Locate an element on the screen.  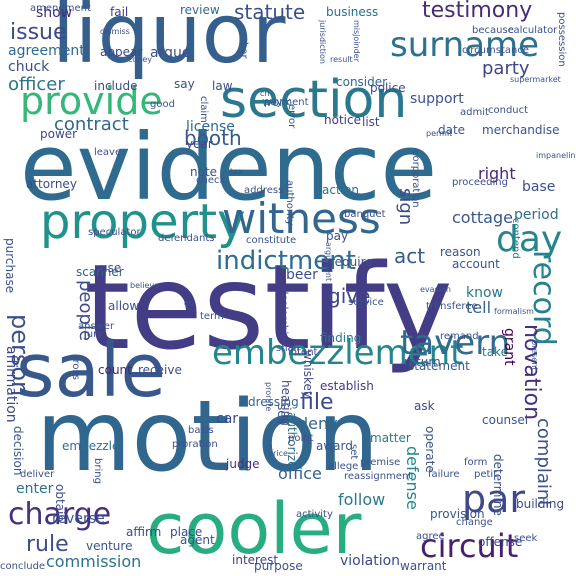
cloud-word: cross is located at coordinates (75, 367).